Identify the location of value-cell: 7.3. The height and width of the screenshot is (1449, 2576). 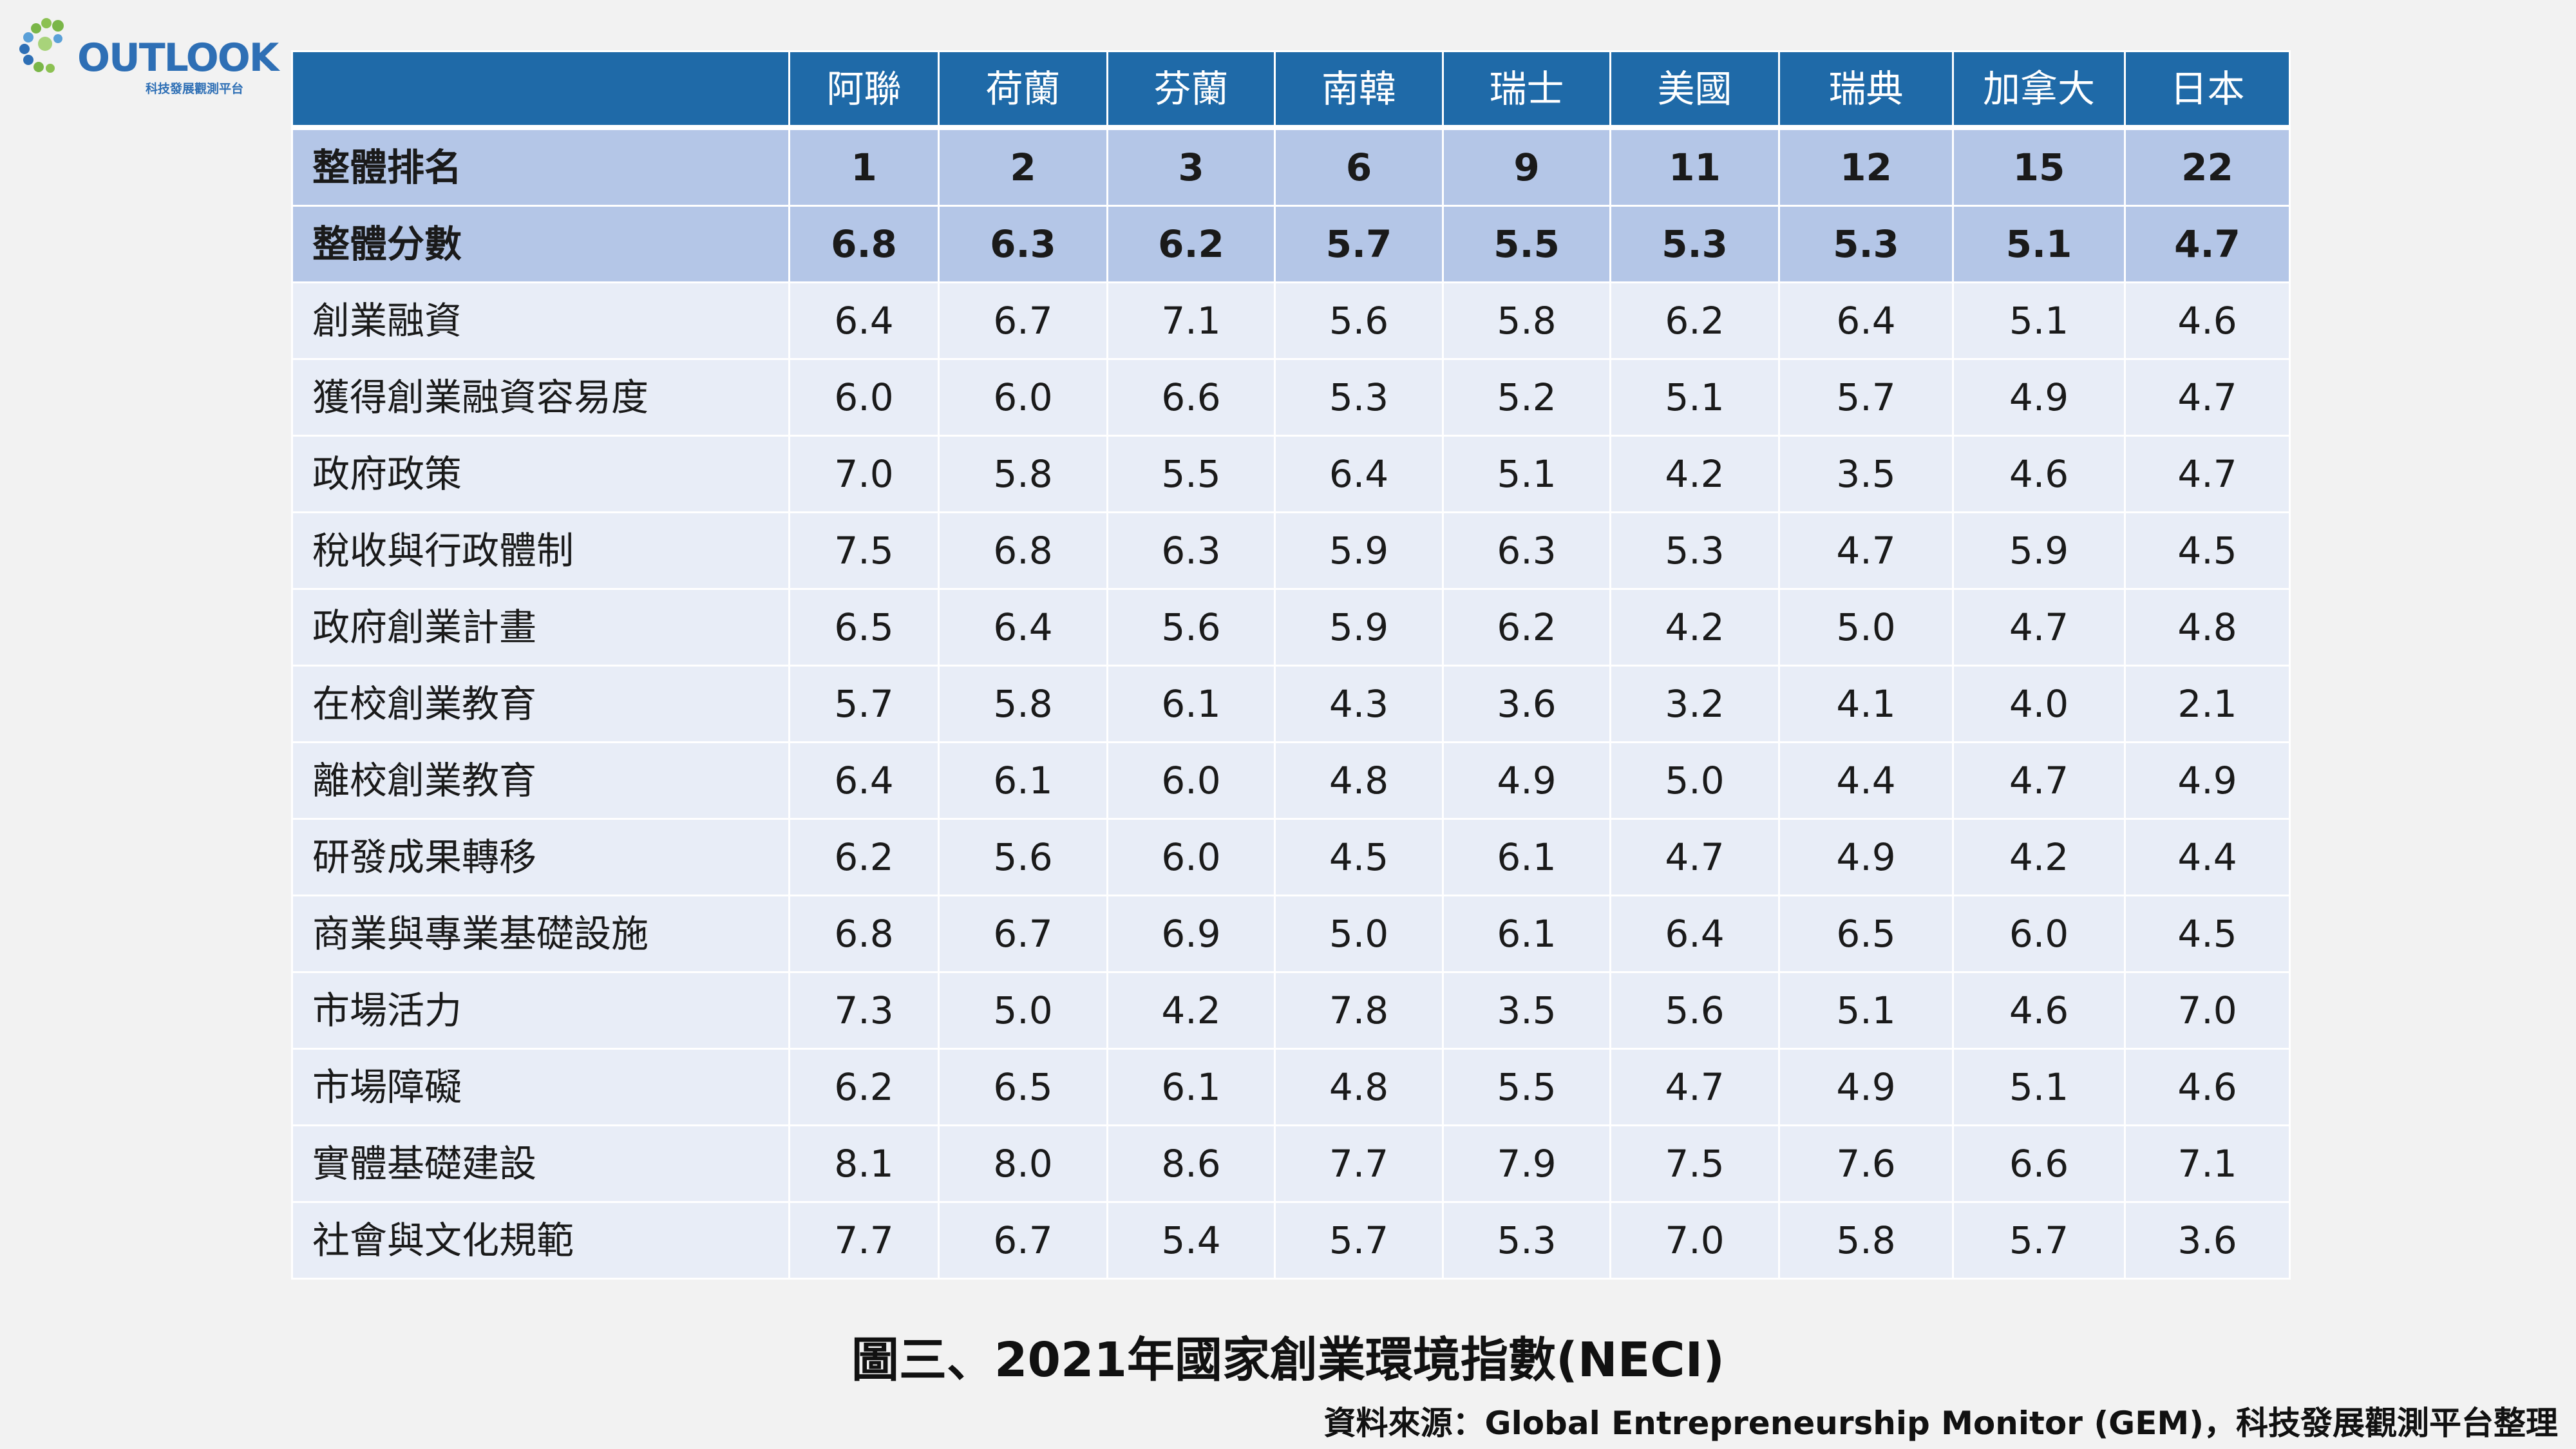
(864, 1010).